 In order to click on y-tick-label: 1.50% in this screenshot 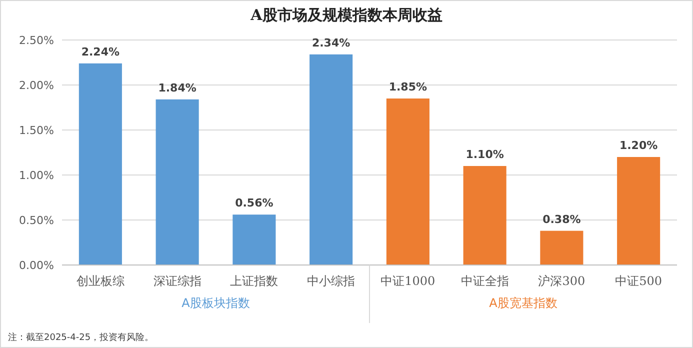, I will do `click(36, 130)`.